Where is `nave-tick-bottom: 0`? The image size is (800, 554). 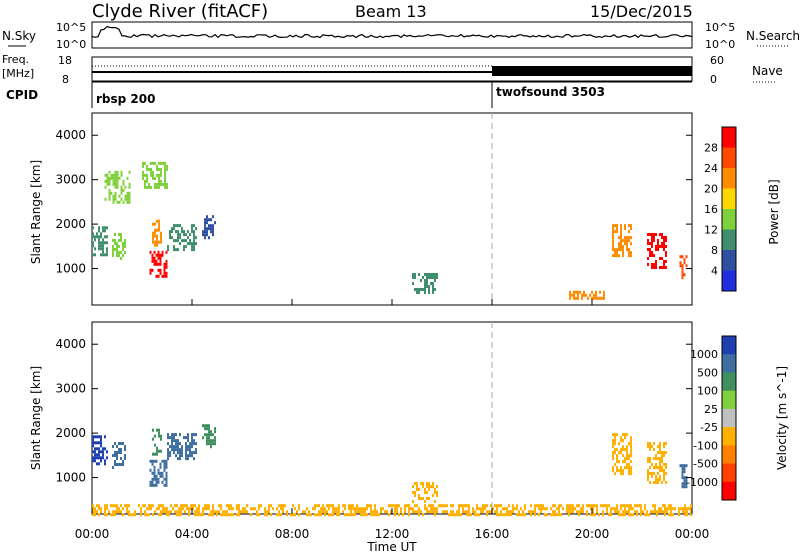
nave-tick-bottom: 0 is located at coordinates (713, 79).